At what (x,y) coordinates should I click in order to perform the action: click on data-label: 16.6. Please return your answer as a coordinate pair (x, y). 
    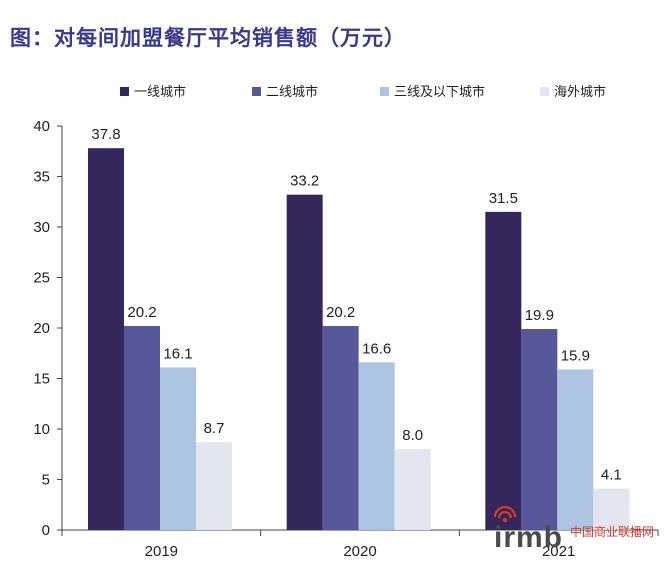
    Looking at the image, I should click on (376, 348).